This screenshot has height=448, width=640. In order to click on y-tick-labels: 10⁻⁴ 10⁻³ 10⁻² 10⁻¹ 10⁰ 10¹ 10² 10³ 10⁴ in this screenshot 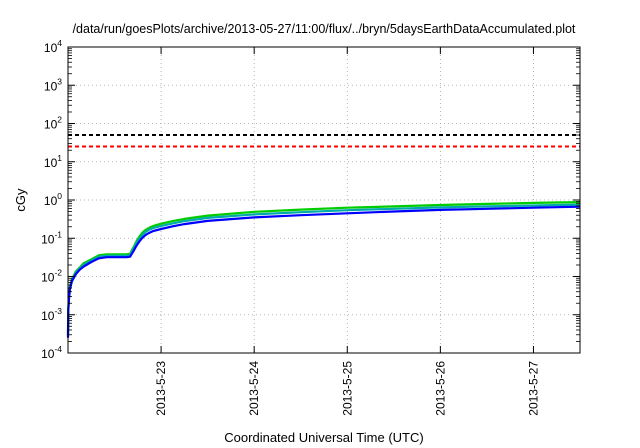, I will do `click(51, 199)`.